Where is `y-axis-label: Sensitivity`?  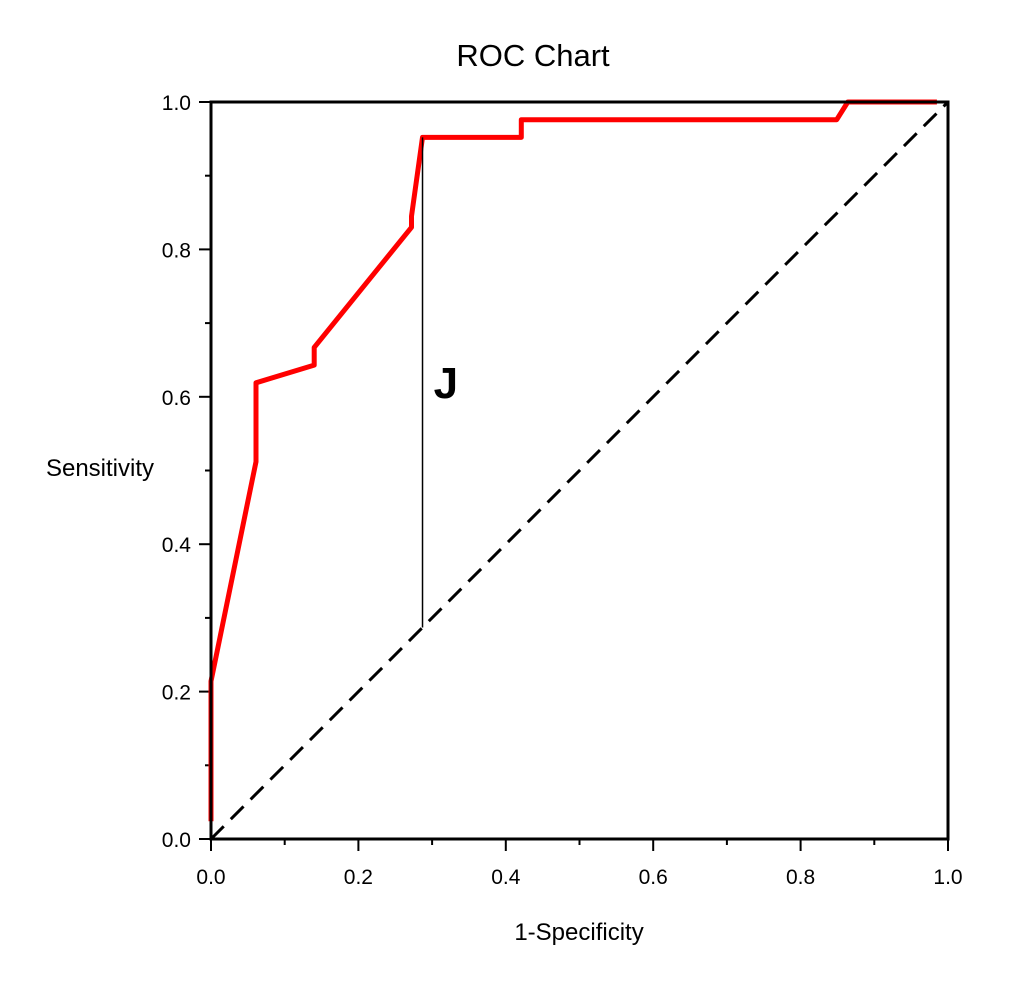
y-axis-label: Sensitivity is located at coordinates (100, 468).